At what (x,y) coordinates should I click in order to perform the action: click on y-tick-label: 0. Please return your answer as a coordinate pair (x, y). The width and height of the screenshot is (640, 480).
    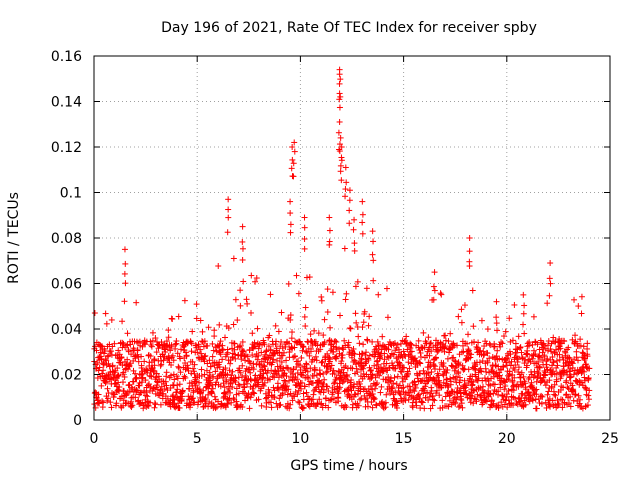
    Looking at the image, I should click on (77, 421).